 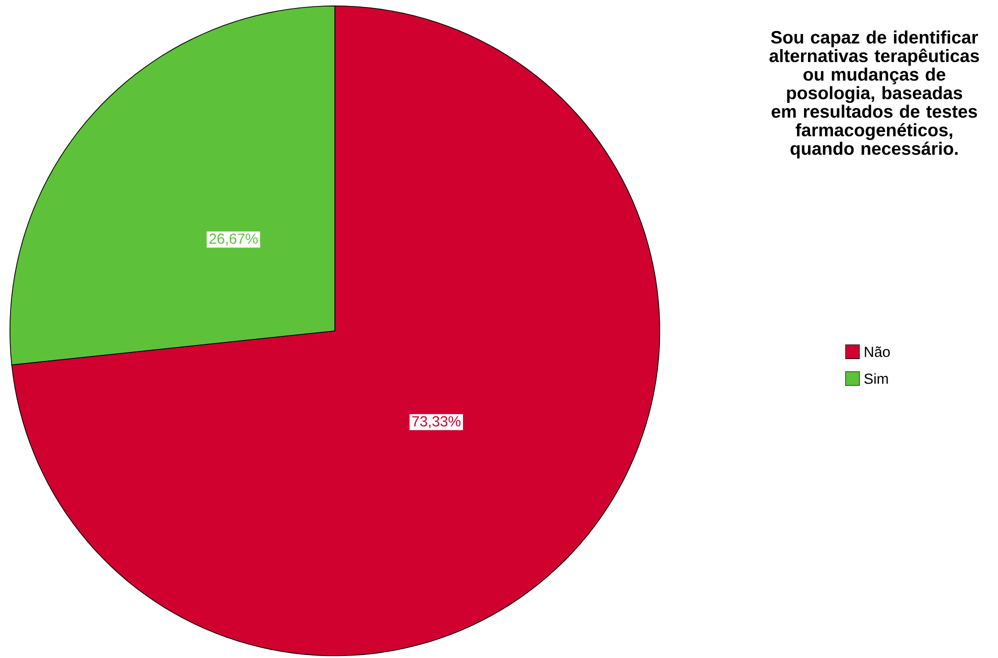 I want to click on legend-title: Sou capaz de identificar alternativas terapêuticas ou mudanças de posologia, baseadas em resultados de testes farmacogenéticos, quando necessário., so click(x=874, y=94).